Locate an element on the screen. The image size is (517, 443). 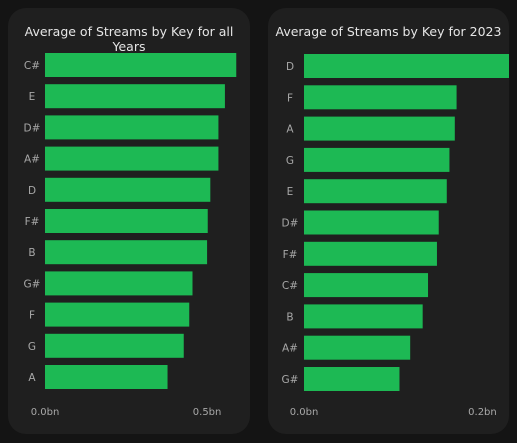
x-tick-label: 0.2bn is located at coordinates (482, 412).